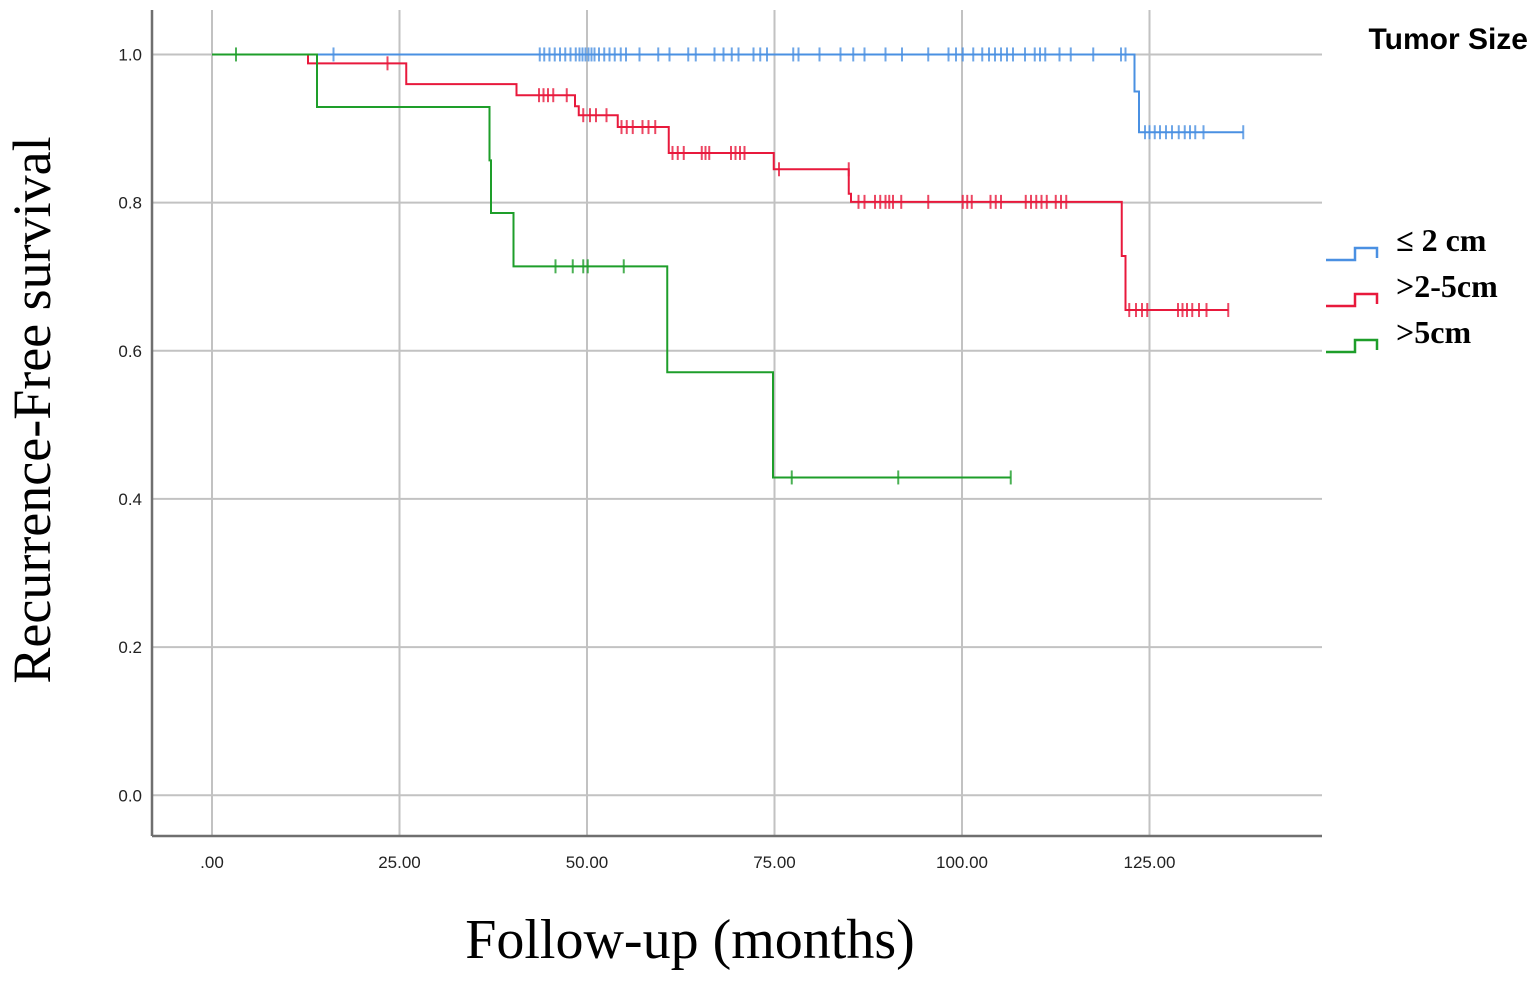 This screenshot has height=982, width=1535. I want to click on y-axis-title: Recurrence-Free survival, so click(32, 409).